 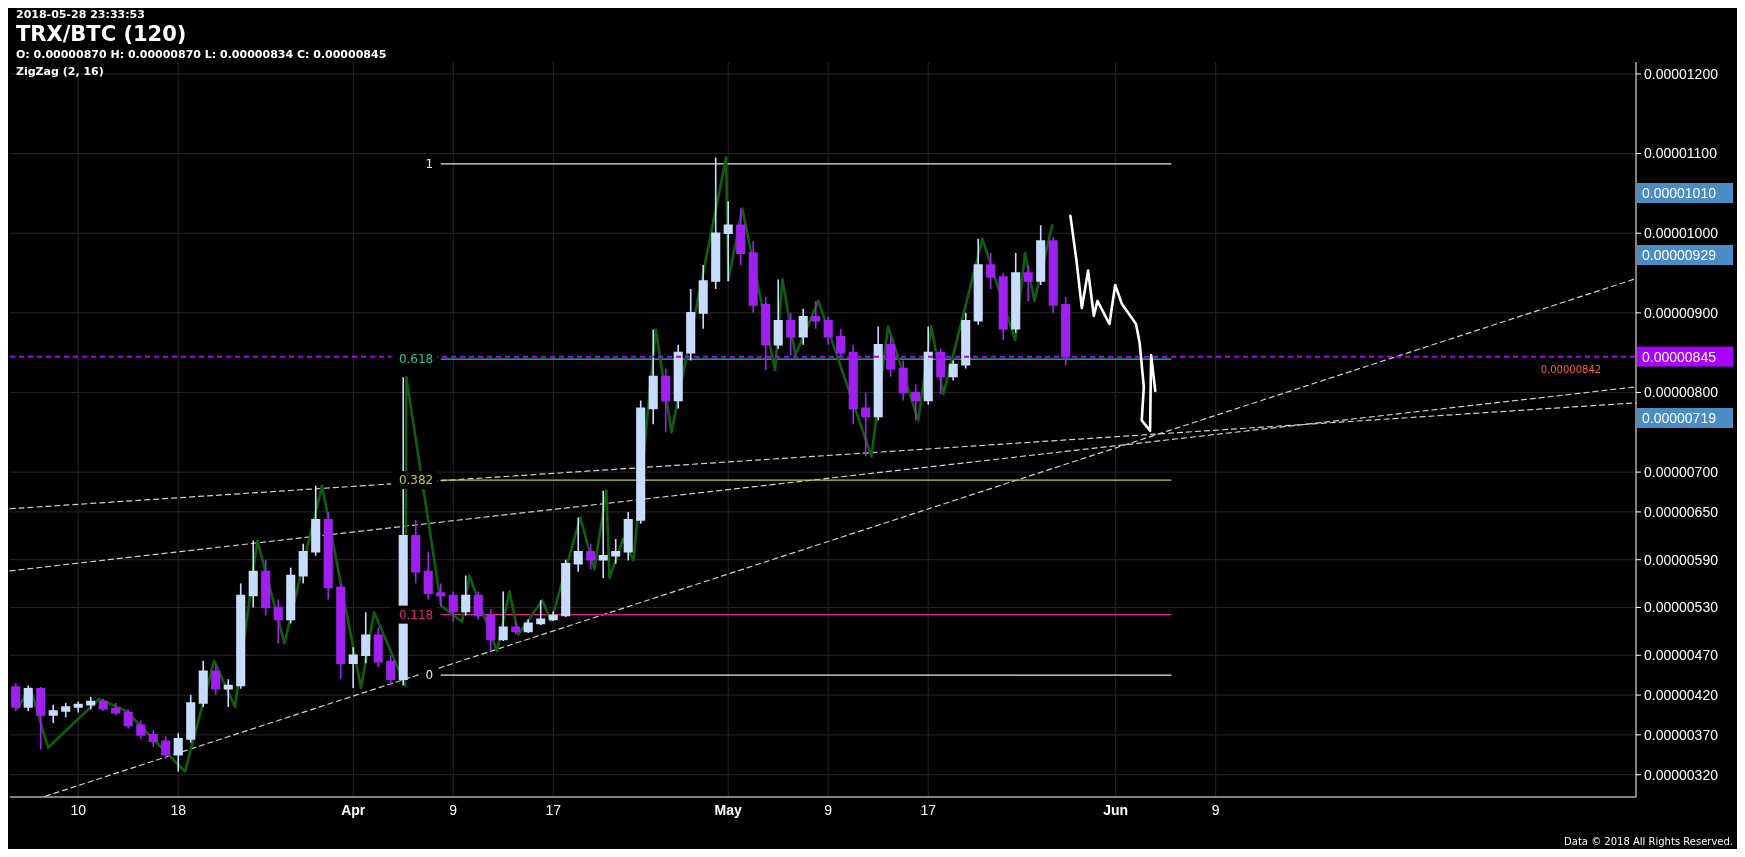 I want to click on series-label: 0.382, so click(x=416, y=480).